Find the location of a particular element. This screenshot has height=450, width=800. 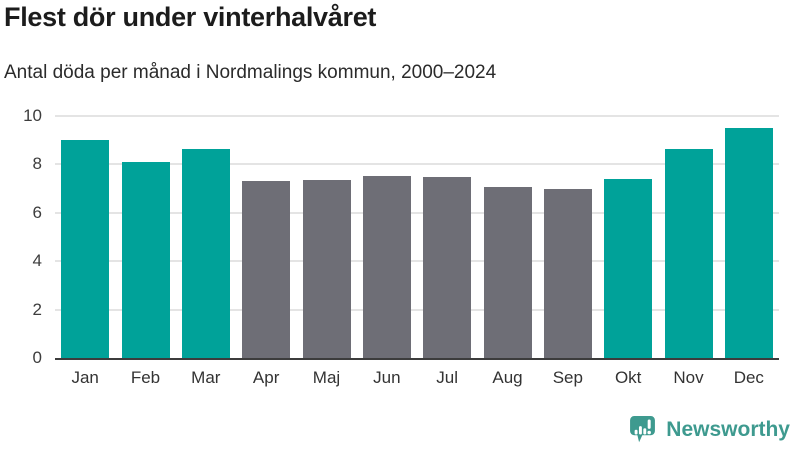

bar-okt is located at coordinates (628, 268).